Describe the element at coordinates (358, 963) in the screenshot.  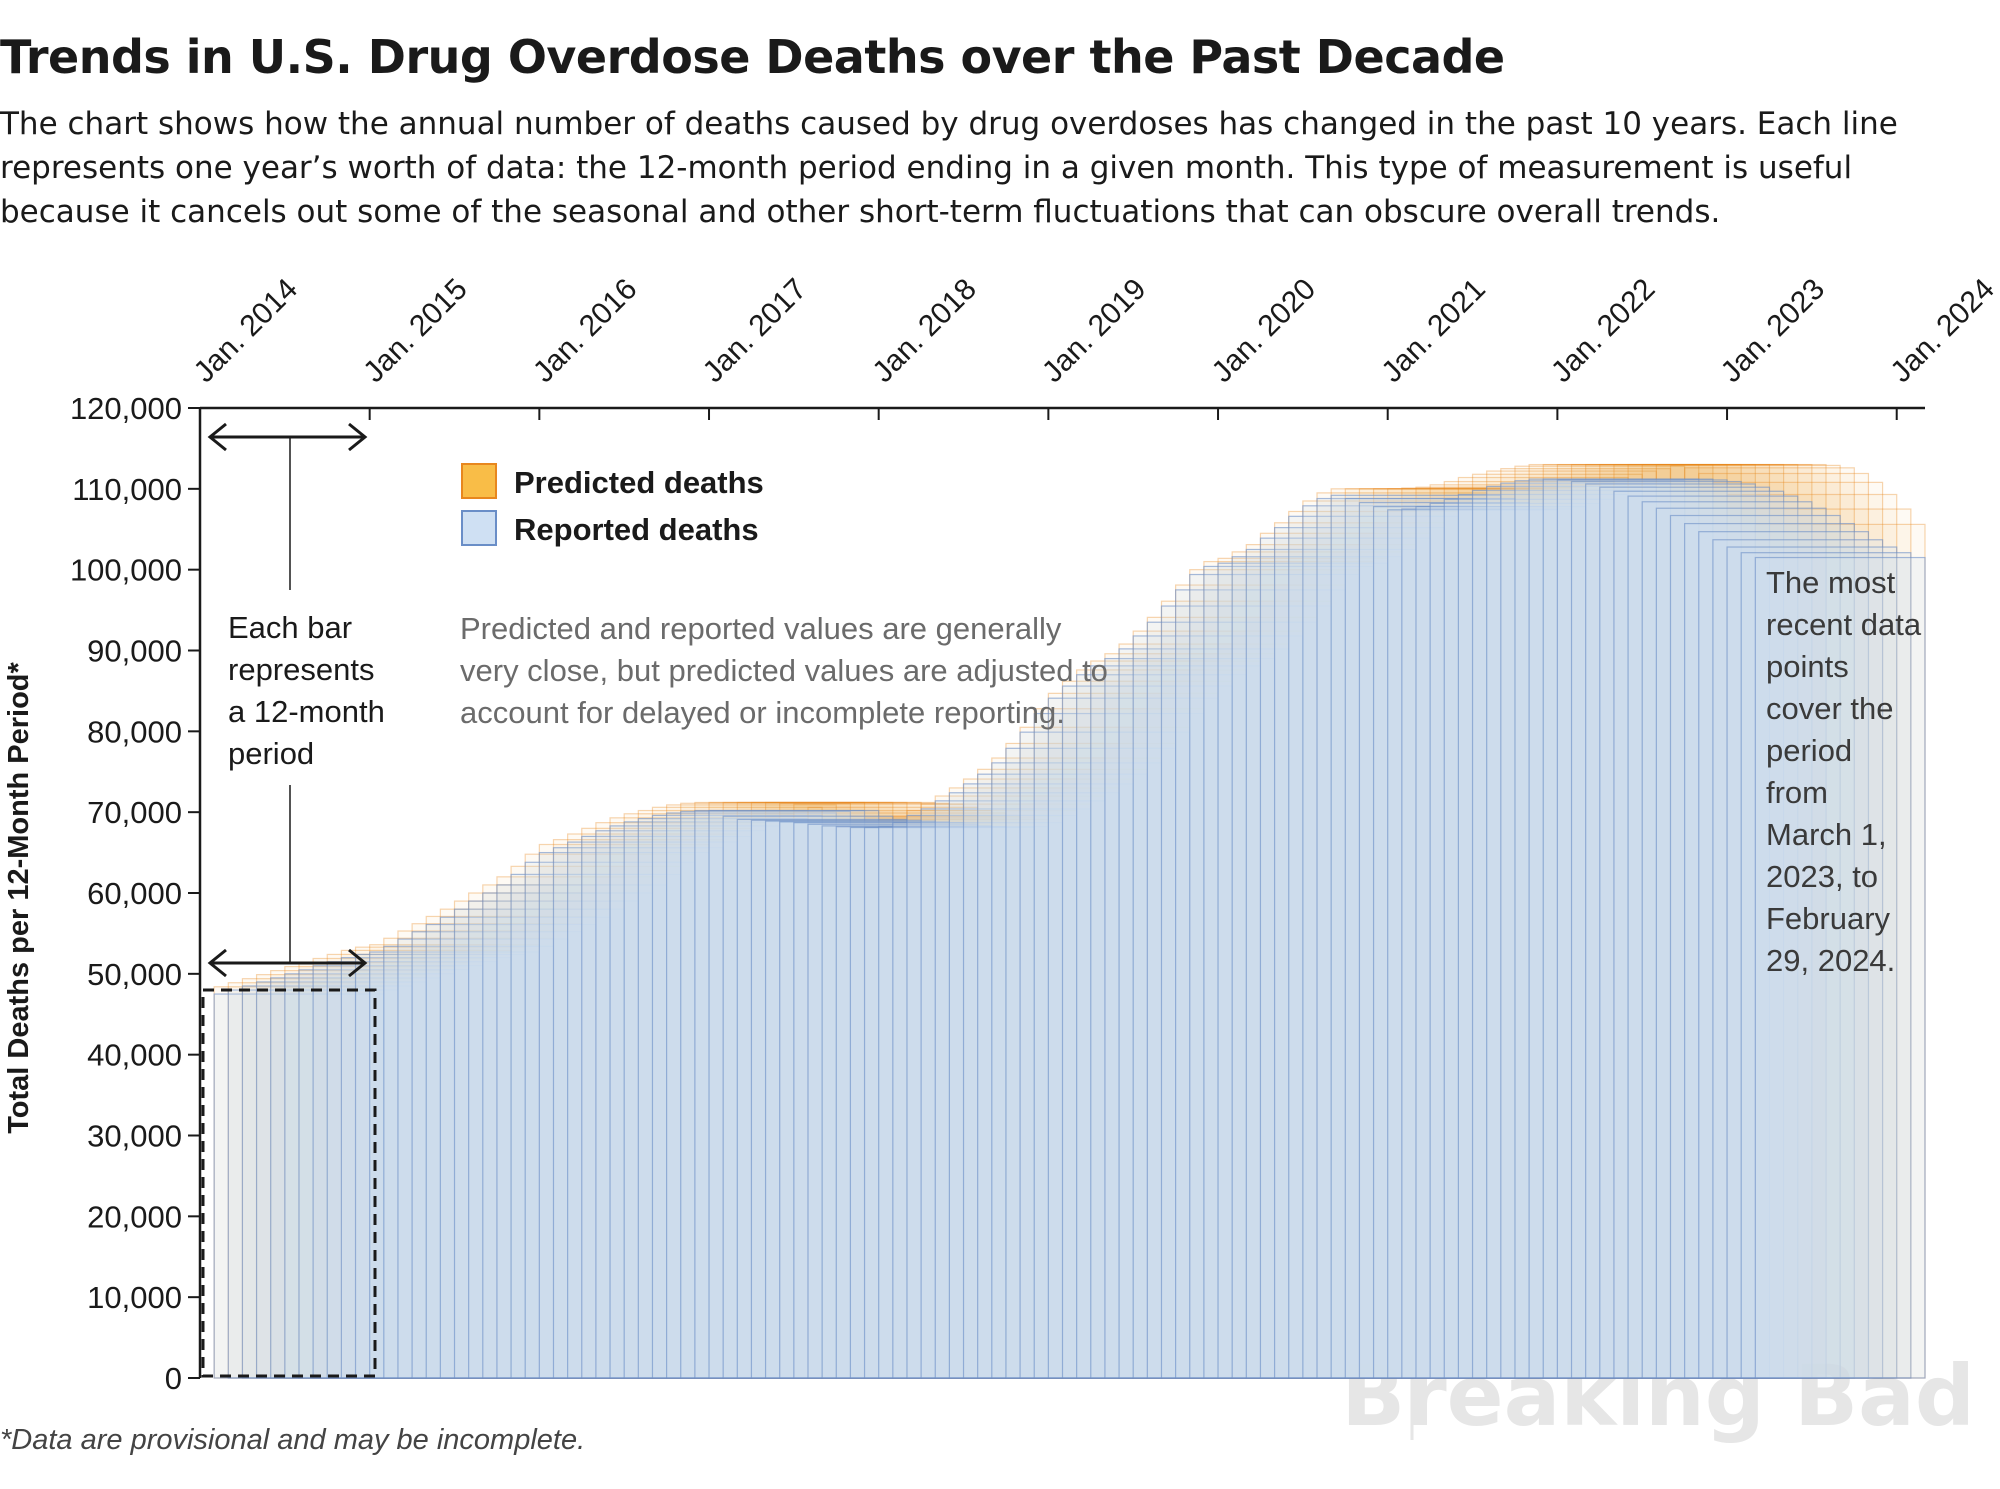
I see `bottom-arrow-right-head` at that location.